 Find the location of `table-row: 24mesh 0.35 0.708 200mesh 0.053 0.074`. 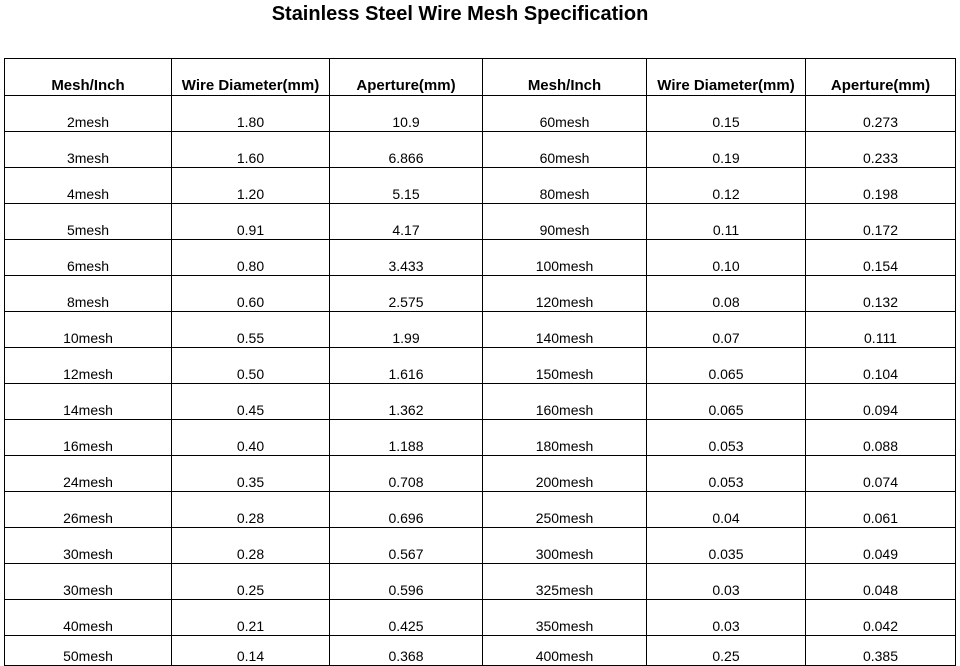

table-row: 24mesh 0.35 0.708 200mesh 0.053 0.074 is located at coordinates (480, 473).